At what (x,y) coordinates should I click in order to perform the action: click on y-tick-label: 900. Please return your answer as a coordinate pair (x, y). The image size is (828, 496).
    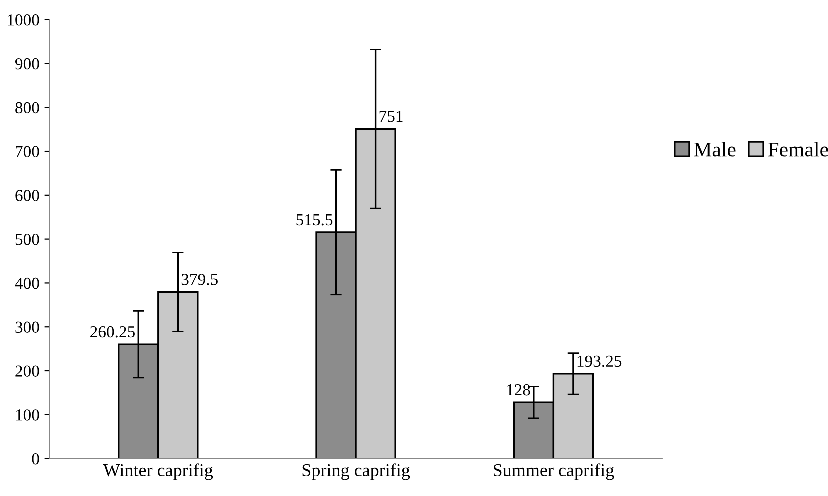
    Looking at the image, I should click on (27, 64).